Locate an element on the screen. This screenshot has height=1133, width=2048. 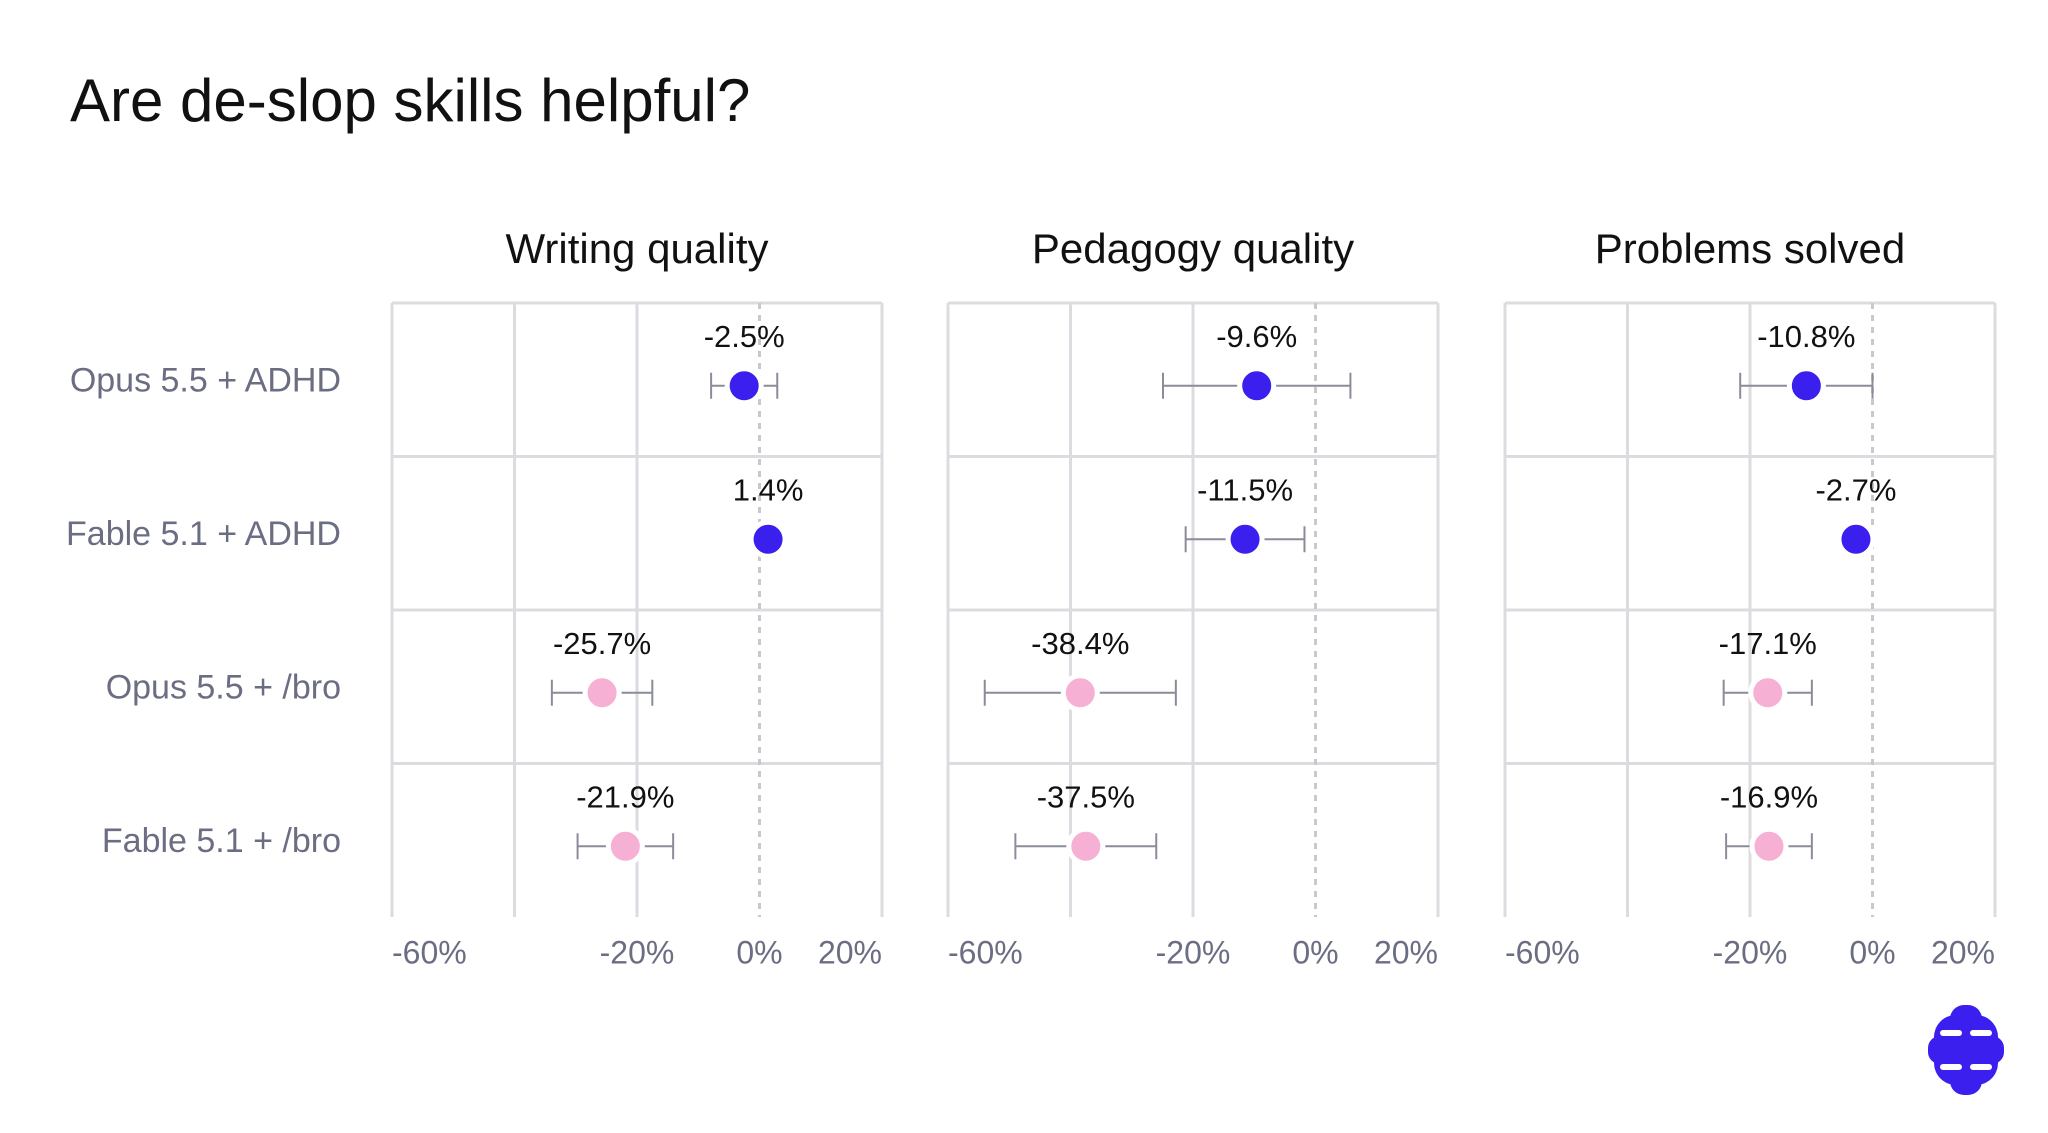
row-label: Opus 5.5 + /bro is located at coordinates (223, 688).